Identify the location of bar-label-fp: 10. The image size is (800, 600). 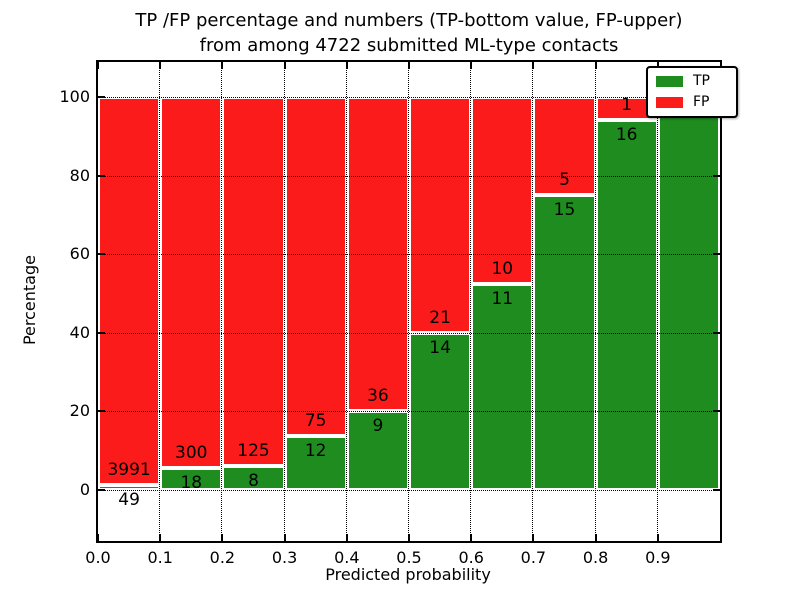
(502, 269).